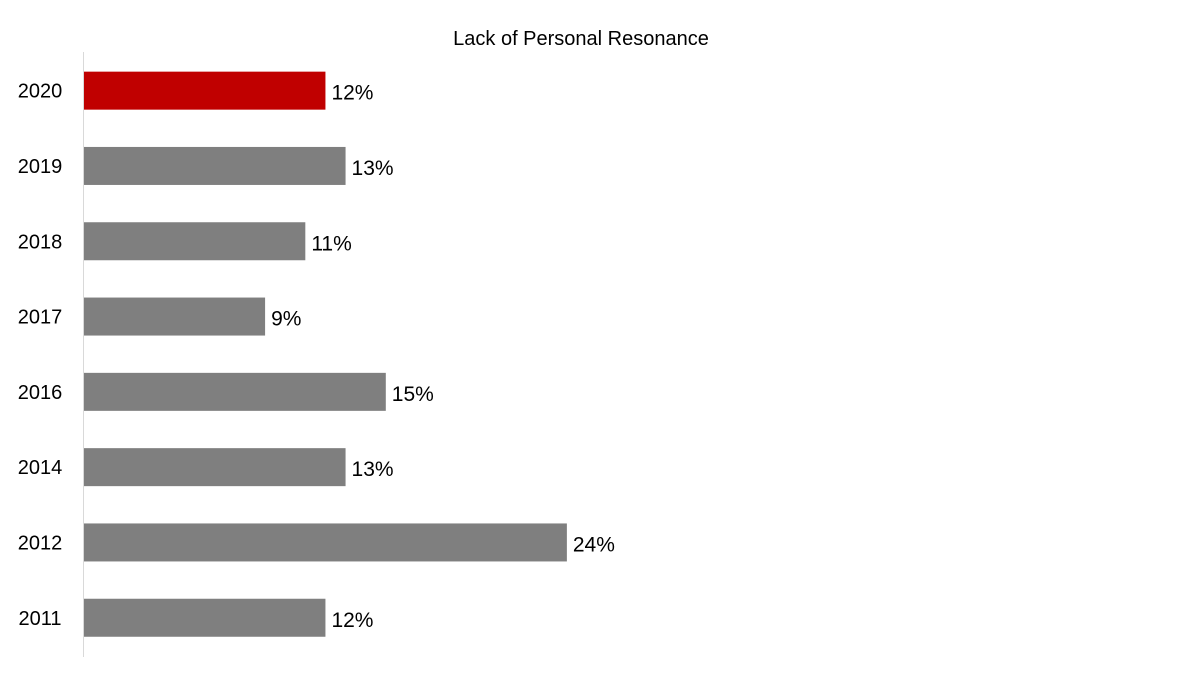  I want to click on category-label-2019: 2019, so click(40, 167).